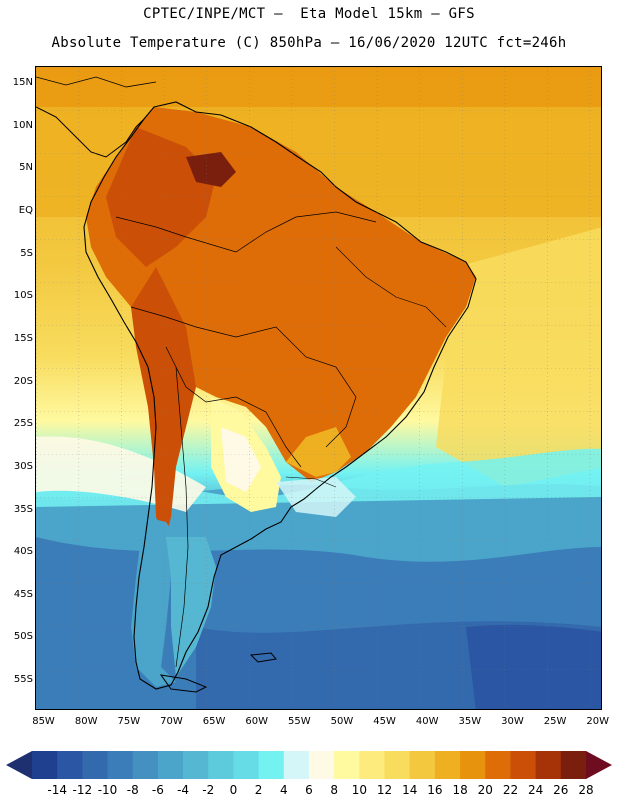 Image resolution: width=618 pixels, height=800 pixels. Describe the element at coordinates (470, 721) in the screenshot. I see `lon-tick-label: 35W` at that location.